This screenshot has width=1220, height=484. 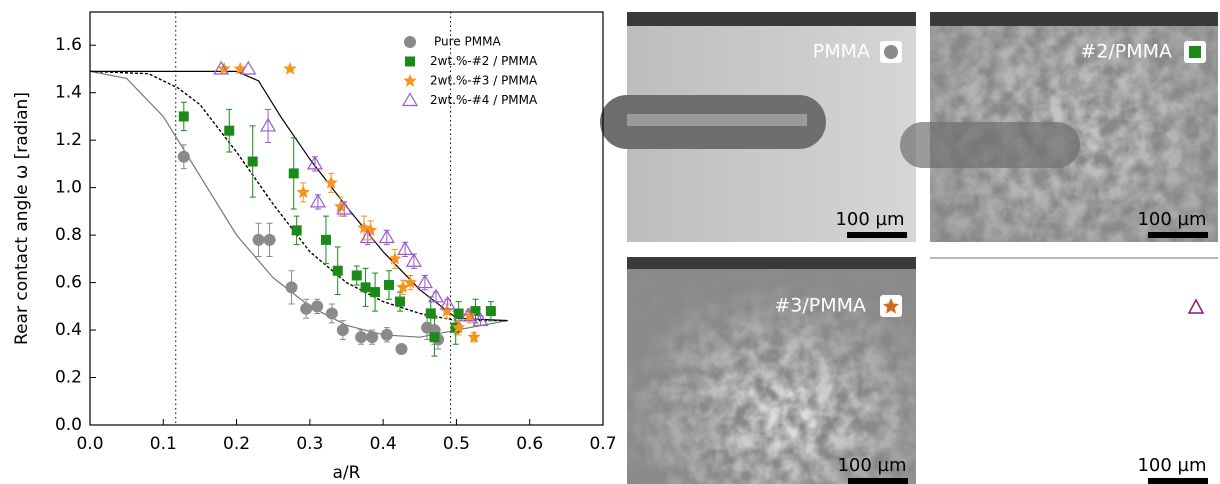 What do you see at coordinates (602, 444) in the screenshot?
I see `x-tick-label: 0.7` at bounding box center [602, 444].